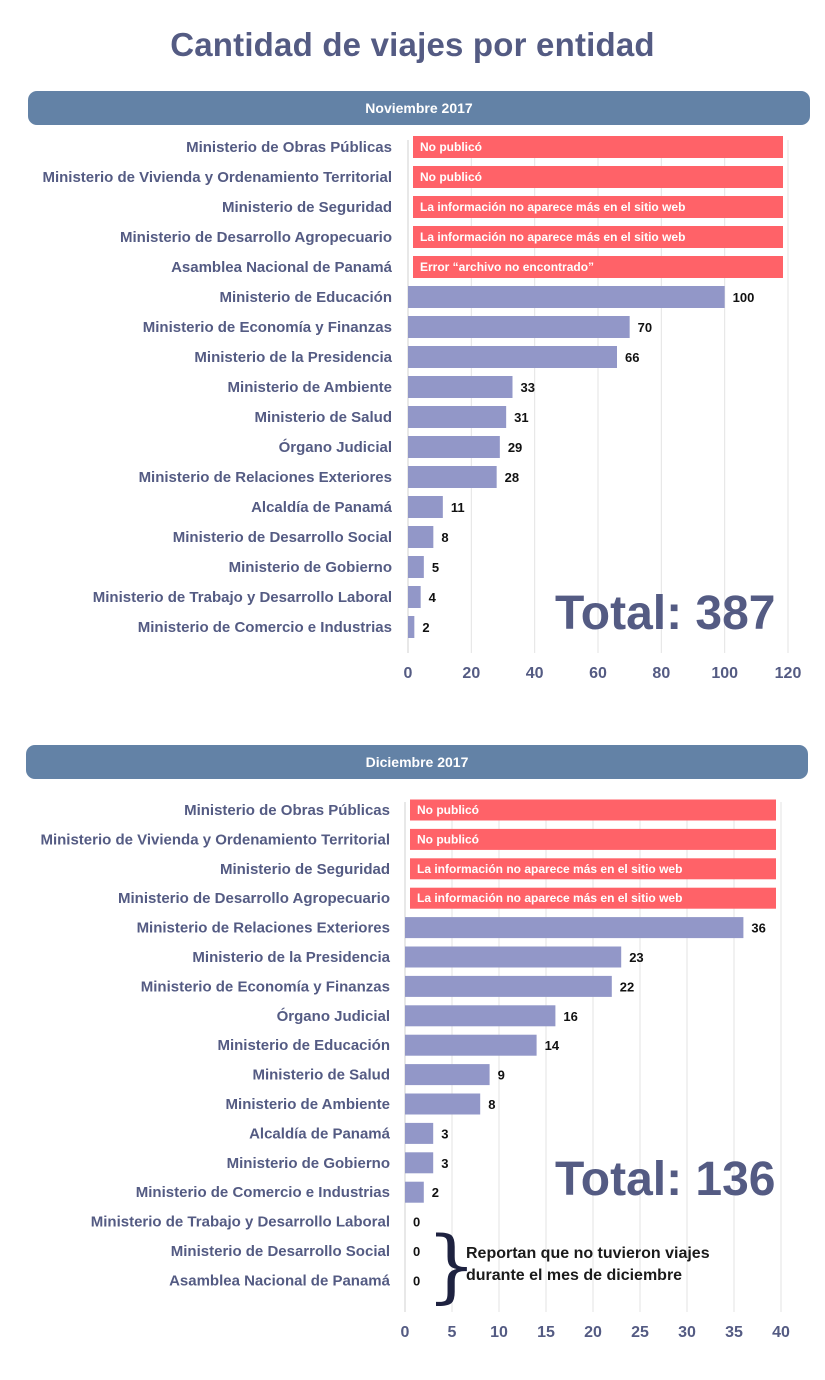 This screenshot has width=825, height=1380. What do you see at coordinates (665, 613) in the screenshot?
I see `total-november: Total: 387` at bounding box center [665, 613].